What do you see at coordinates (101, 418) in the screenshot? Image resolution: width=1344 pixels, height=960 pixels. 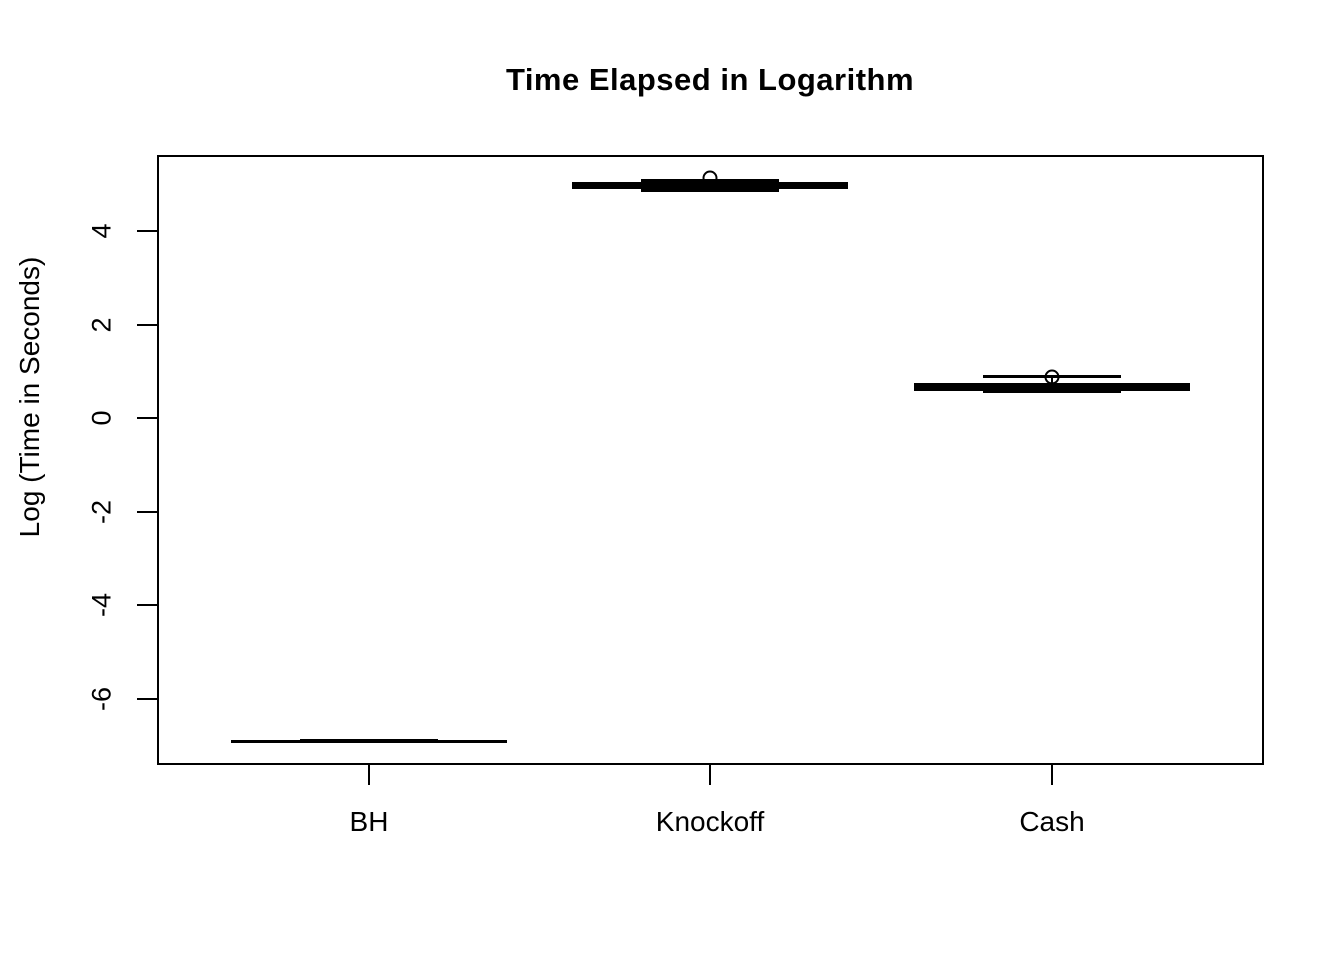 I see `y-axis-tick-label: 0` at bounding box center [101, 418].